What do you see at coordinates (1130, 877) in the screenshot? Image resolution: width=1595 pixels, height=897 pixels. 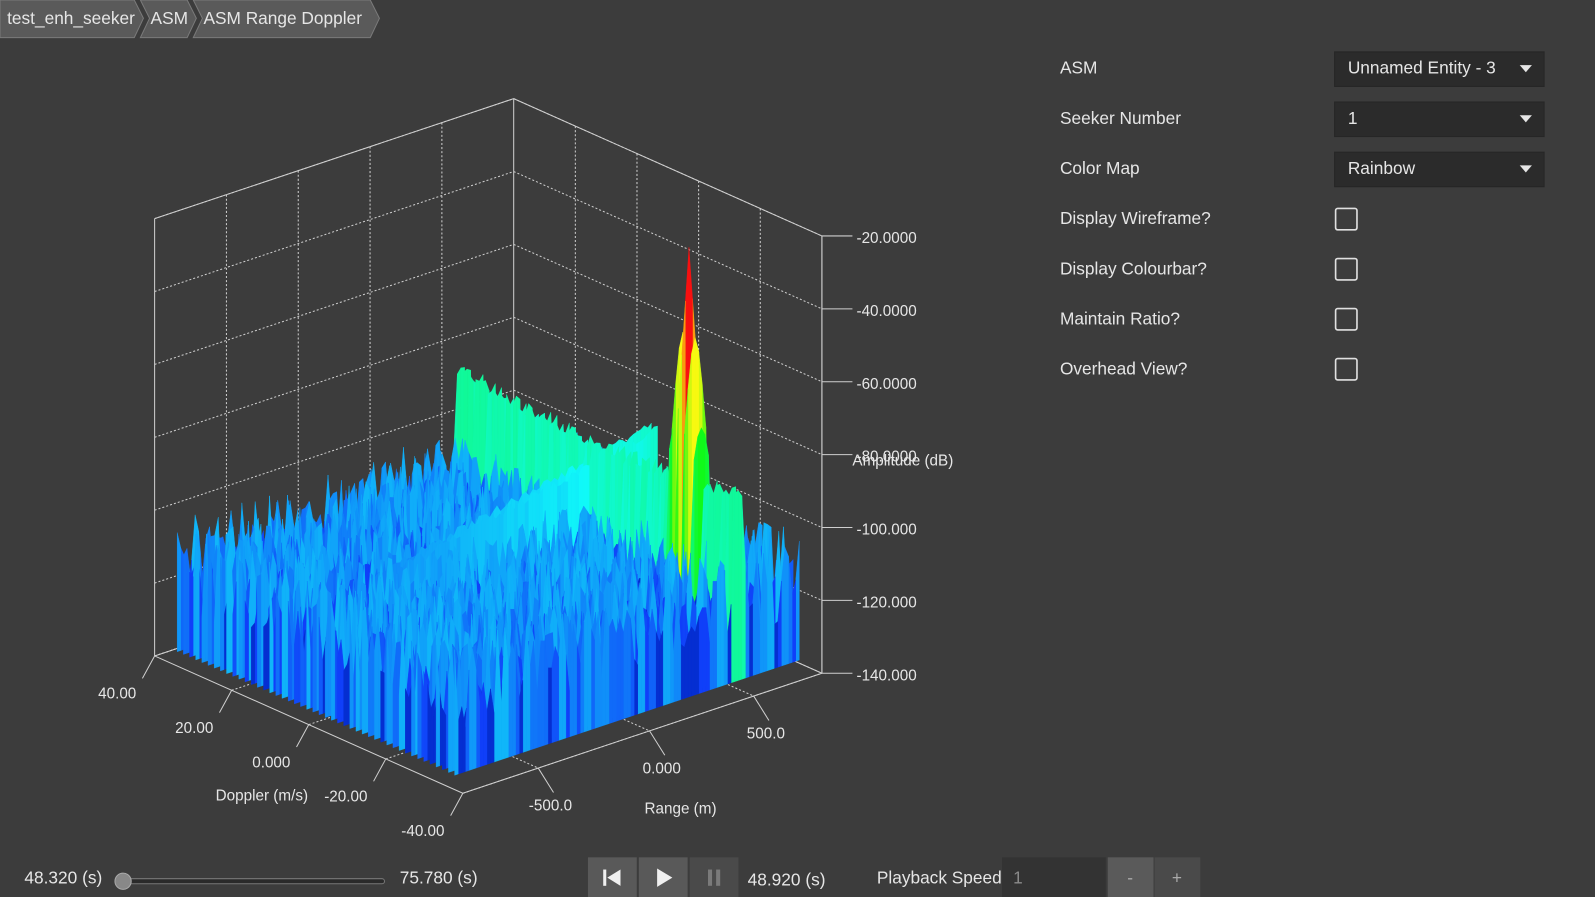 I see `decrease-speed-button: -` at bounding box center [1130, 877].